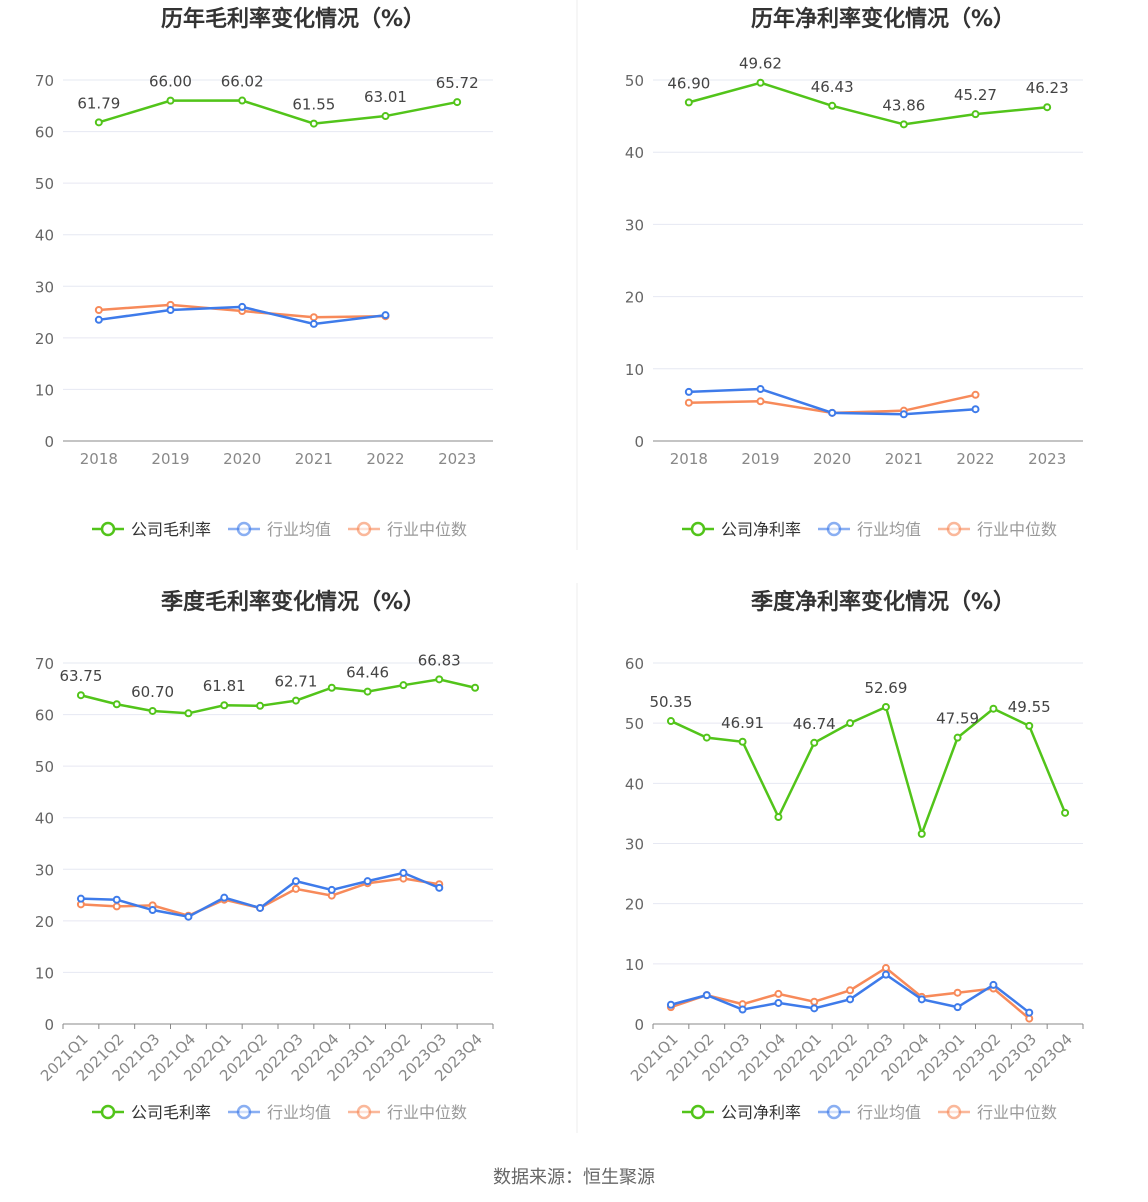  I want to click on legend-label: 公司毛利率, so click(171, 529).